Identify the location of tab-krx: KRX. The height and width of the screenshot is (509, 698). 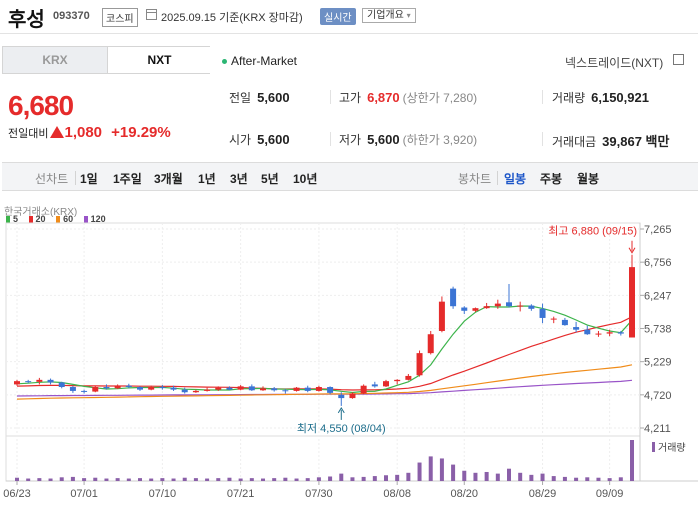
(55, 60).